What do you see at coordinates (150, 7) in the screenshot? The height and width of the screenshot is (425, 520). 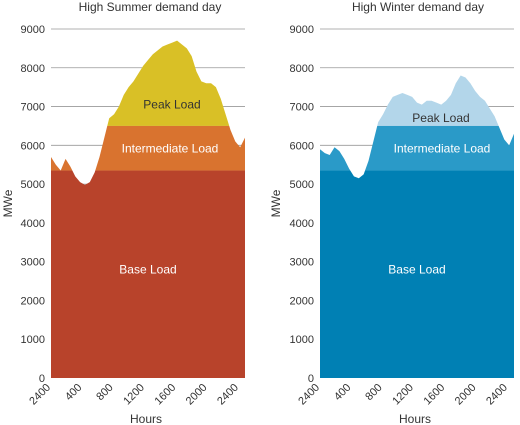 I see `chart-title: High Summer demand day` at bounding box center [150, 7].